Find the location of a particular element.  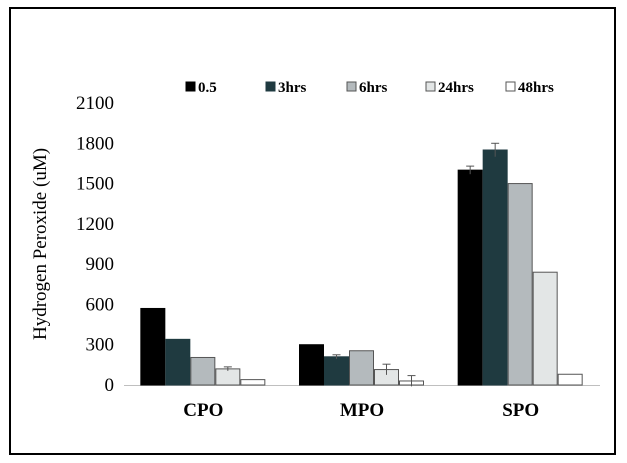

y-tick-label: 300 is located at coordinates (100, 345).